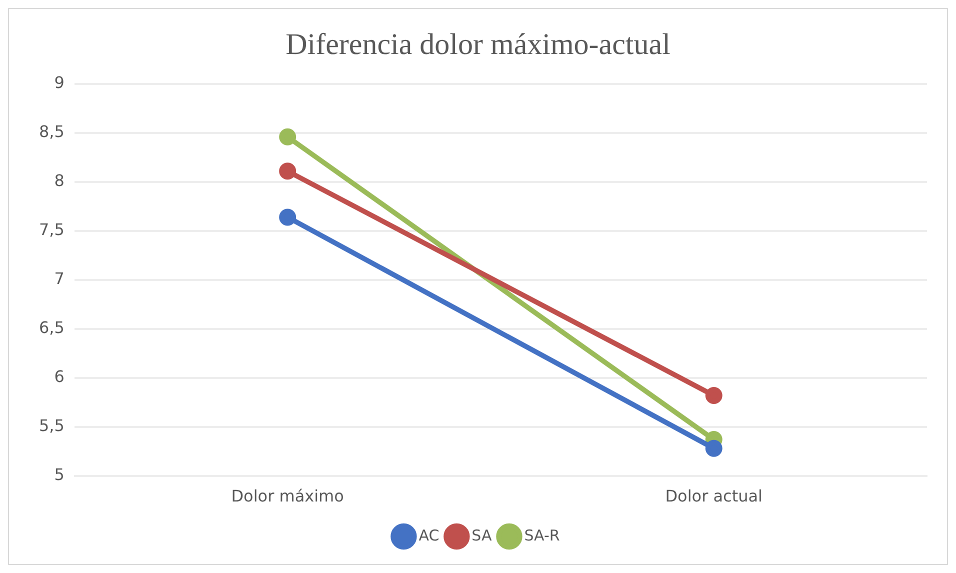  I want to click on y-tick-label: 8,5, so click(51, 132).